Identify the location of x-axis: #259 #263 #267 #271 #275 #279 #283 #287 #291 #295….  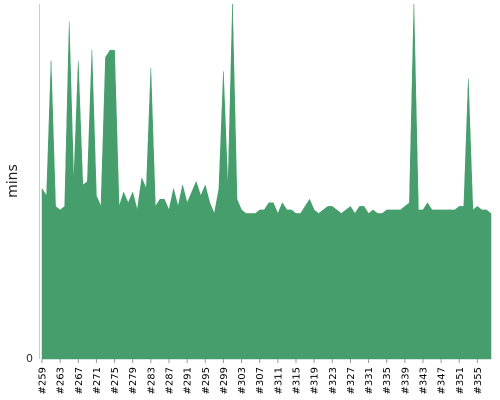
(261, 376).